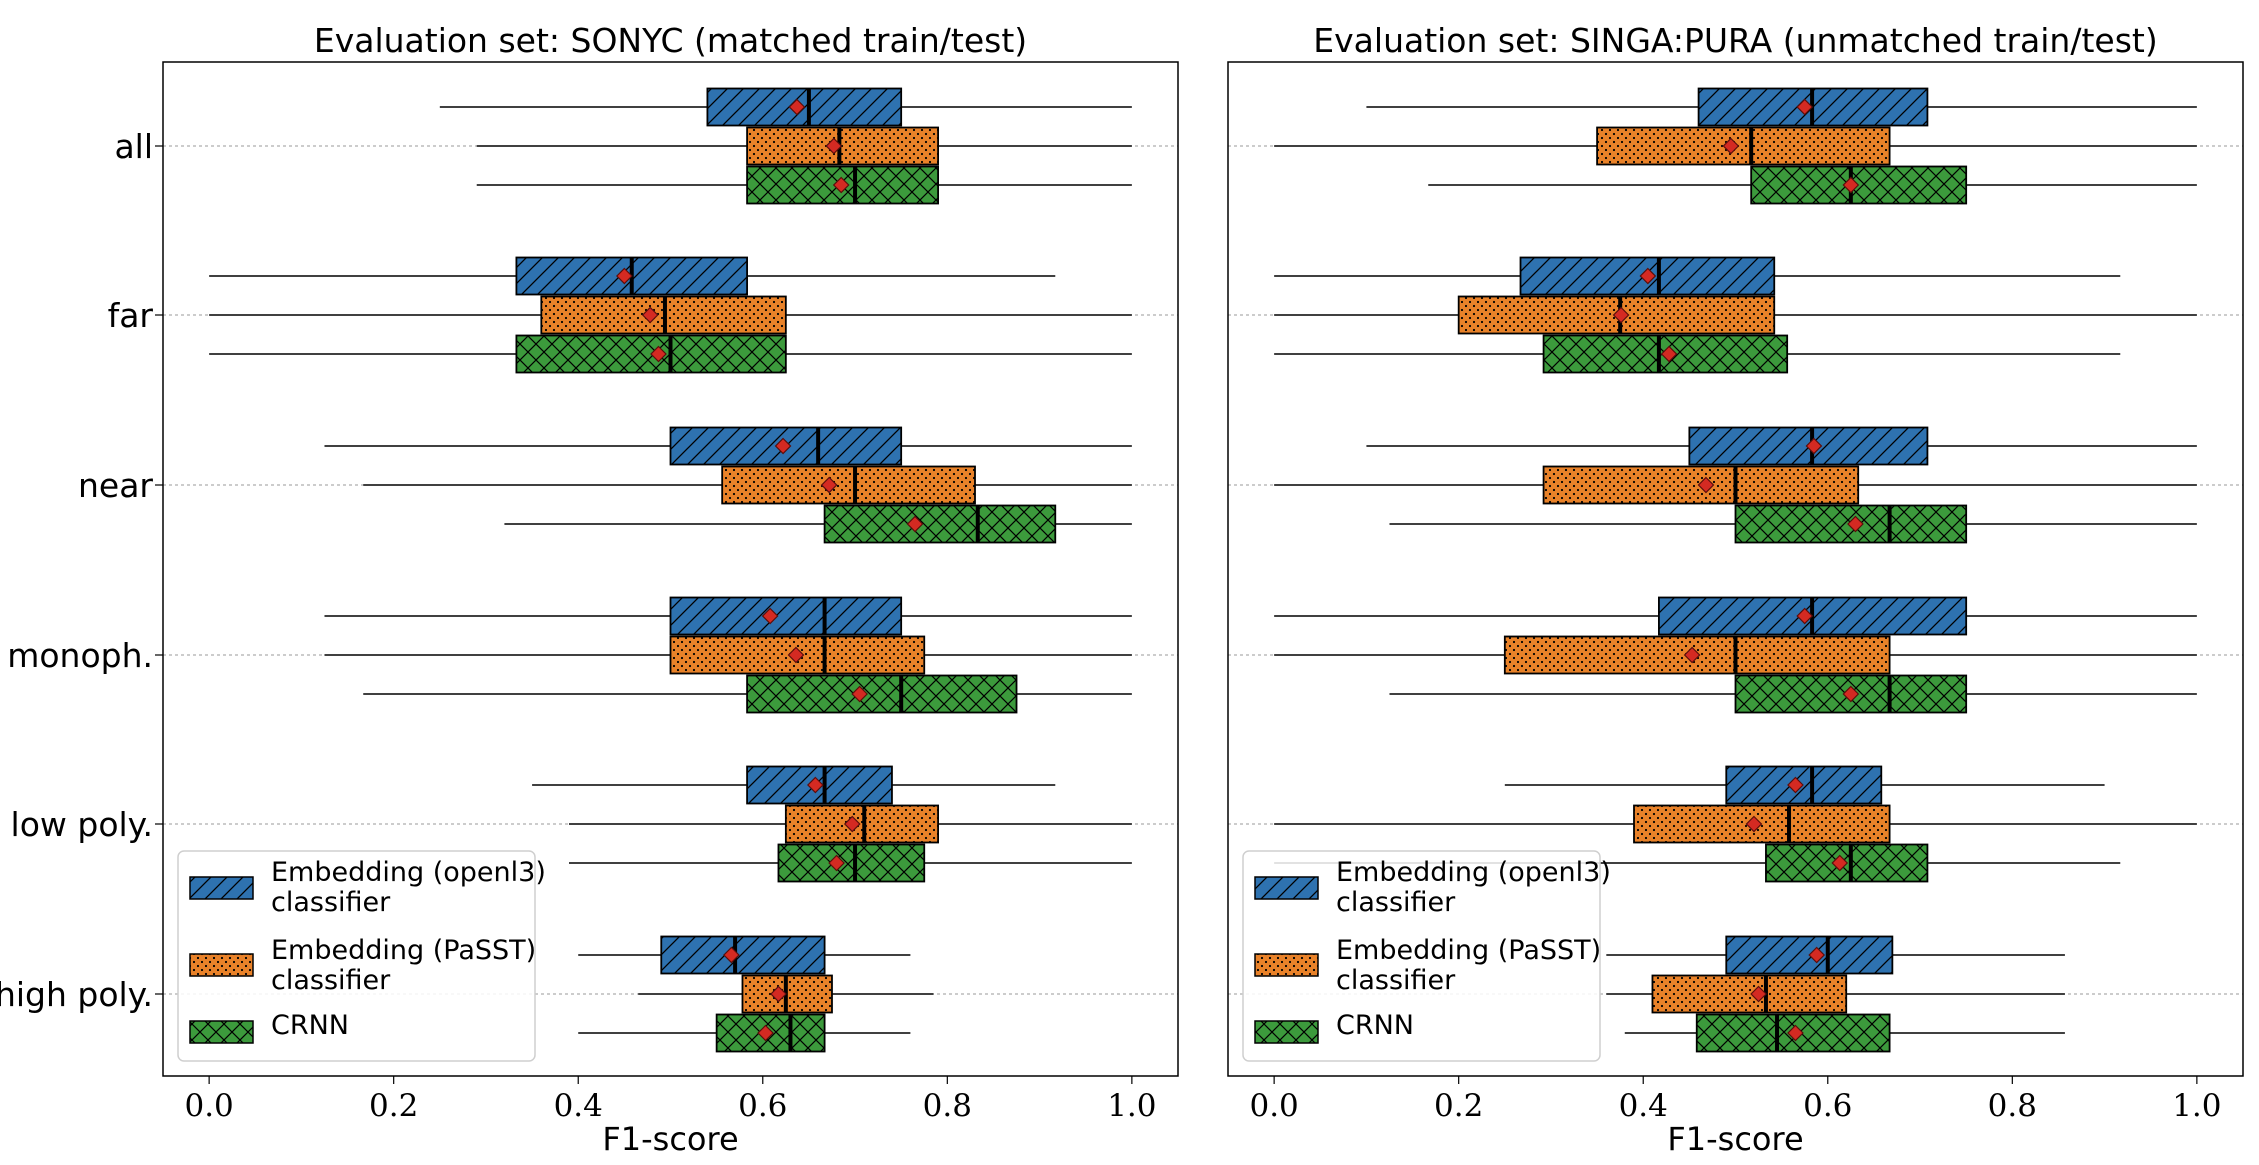 The height and width of the screenshot is (1165, 2259). Describe the element at coordinates (947, 1106) in the screenshot. I see `x-tick-label: 0.8` at that location.